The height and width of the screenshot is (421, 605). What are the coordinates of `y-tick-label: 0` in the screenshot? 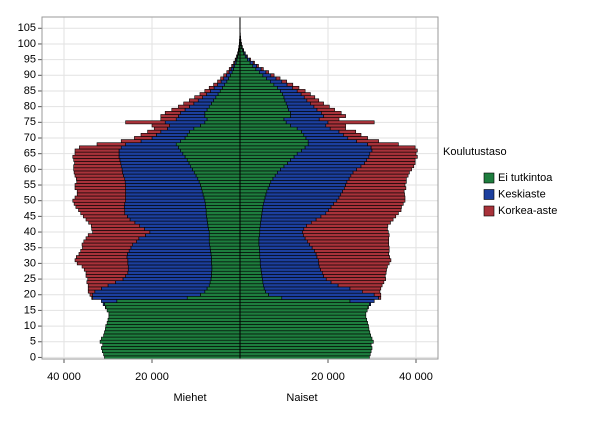 It's located at (33, 357).